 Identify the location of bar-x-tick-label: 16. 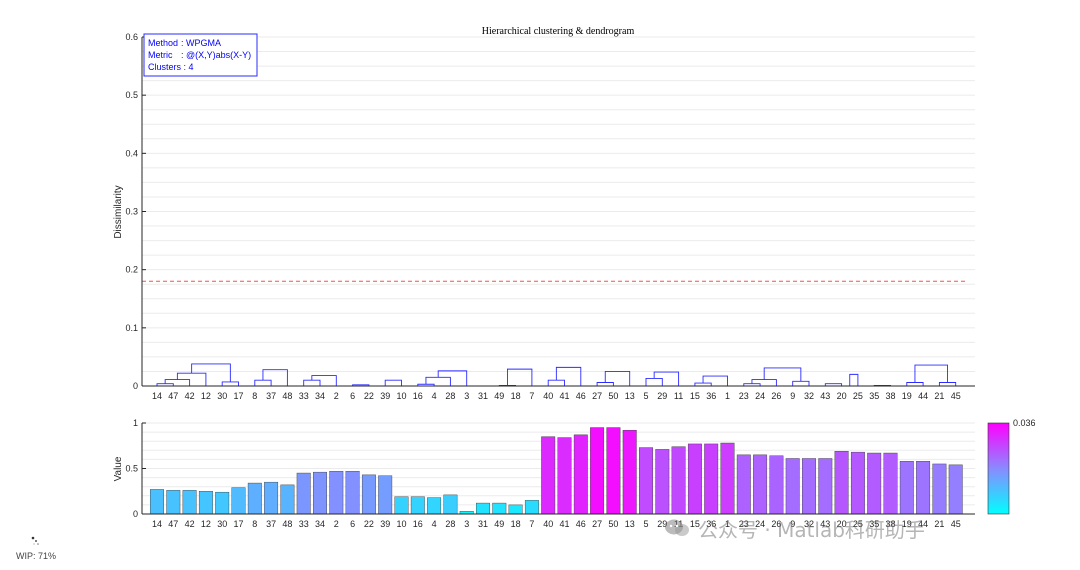
(418, 524).